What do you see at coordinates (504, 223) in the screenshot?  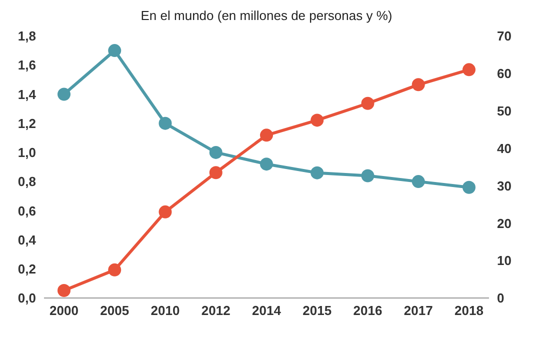 I see `y2-tick-label: 20` at bounding box center [504, 223].